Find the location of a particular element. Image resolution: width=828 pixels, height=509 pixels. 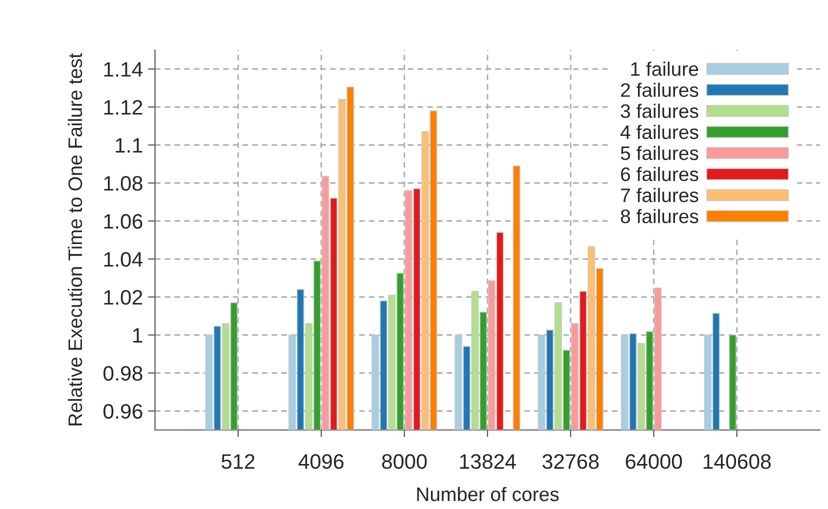

x-tick-label: 64000 is located at coordinates (654, 461).